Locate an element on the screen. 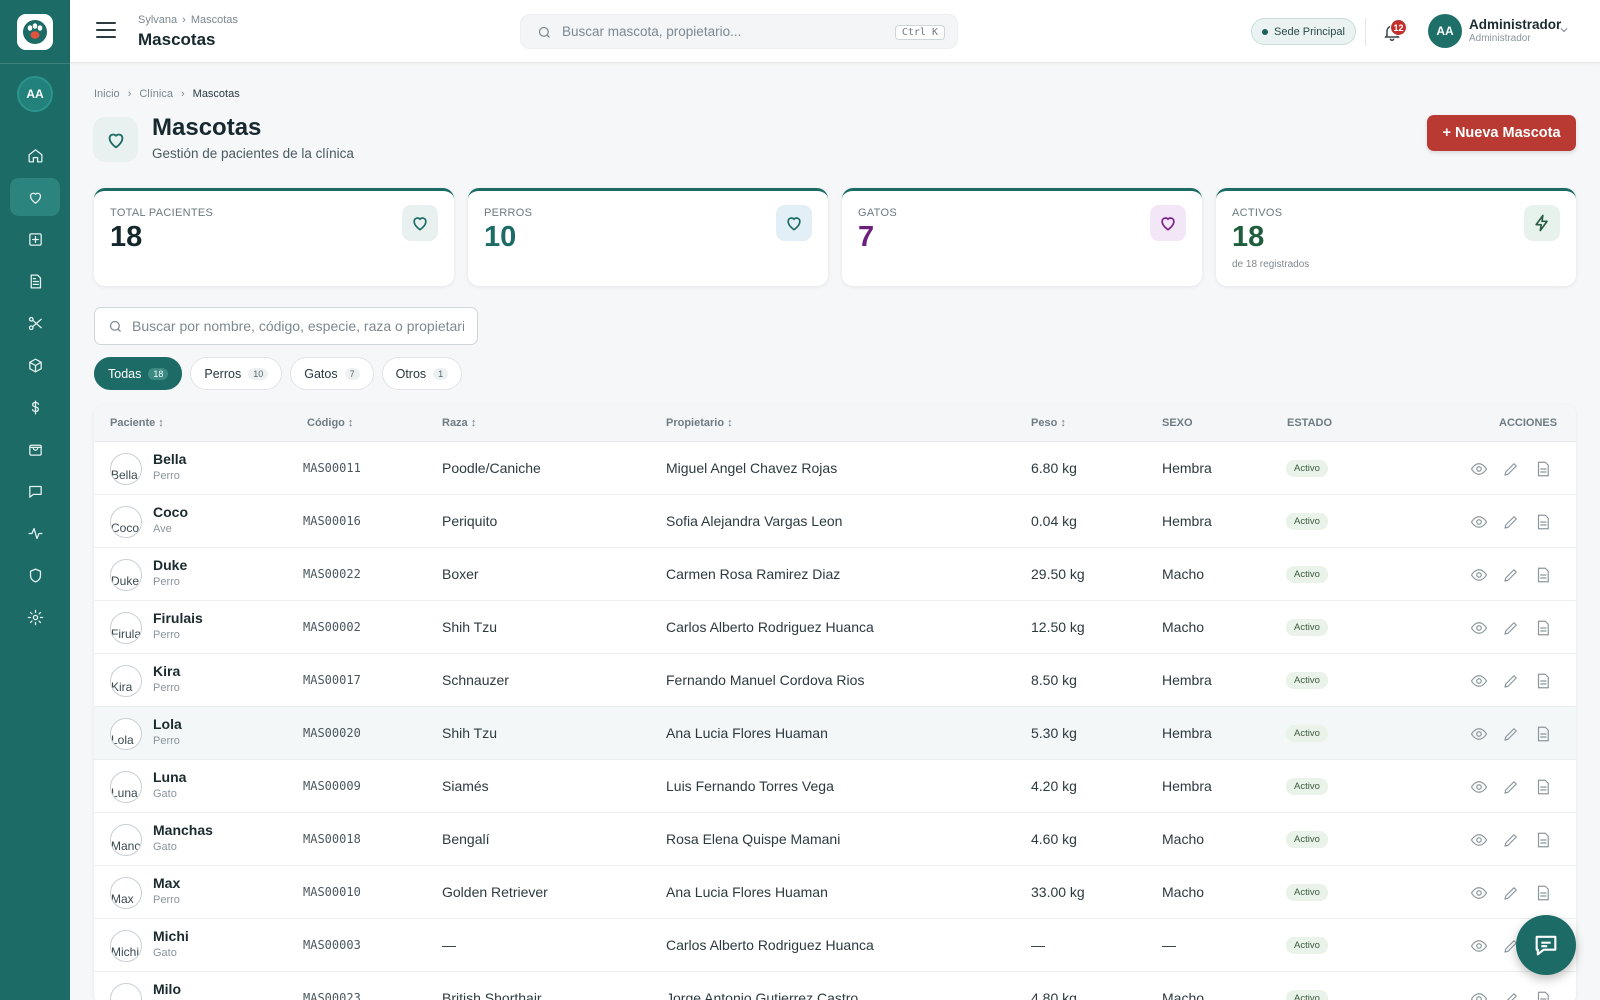  sidebar-item-mascotas is located at coordinates (35, 197).